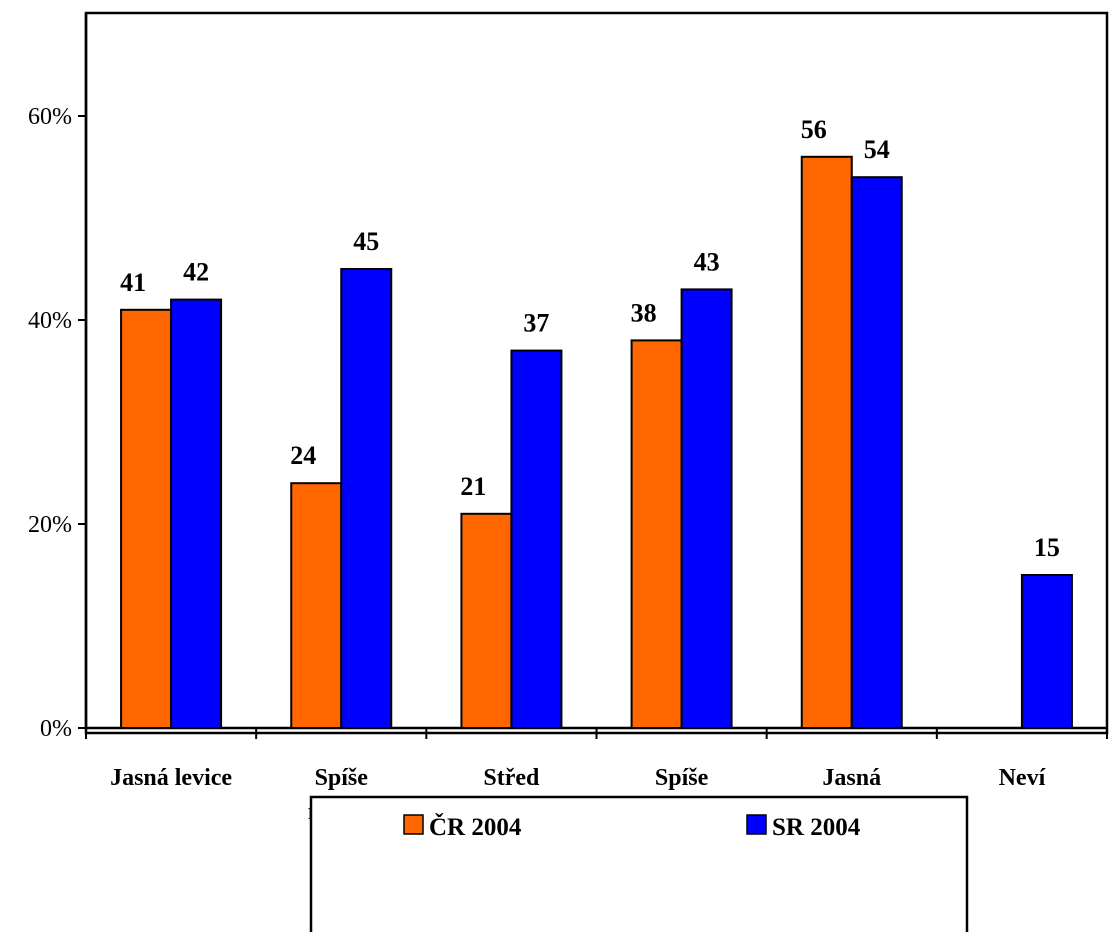 This screenshot has height=932, width=1109. I want to click on legend-label: SR 2004, so click(816, 827).